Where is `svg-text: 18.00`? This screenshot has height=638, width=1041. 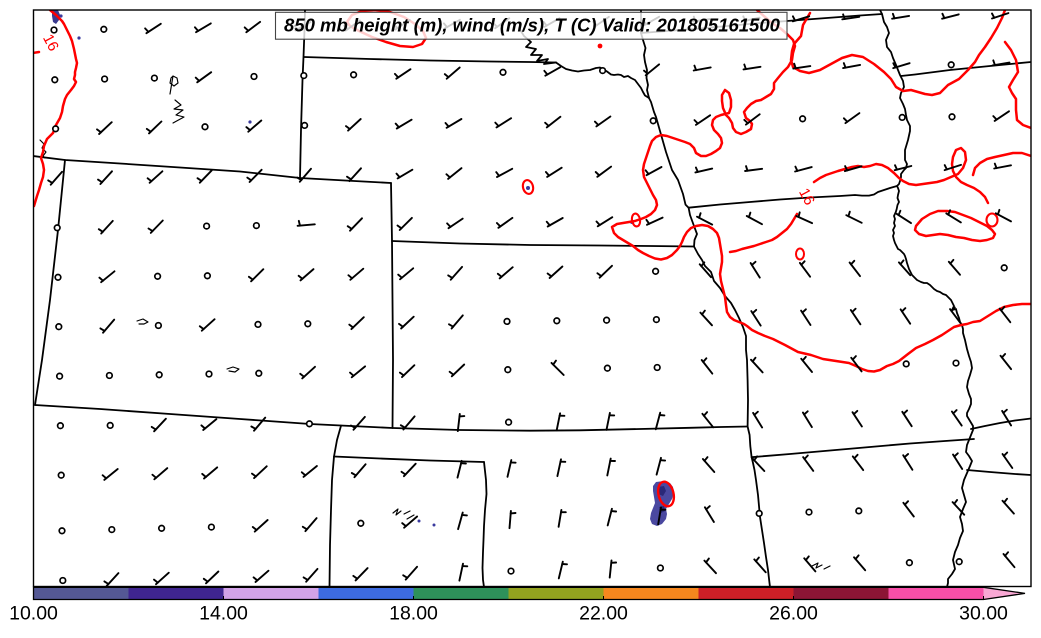
svg-text: 18.00 is located at coordinates (413, 614).